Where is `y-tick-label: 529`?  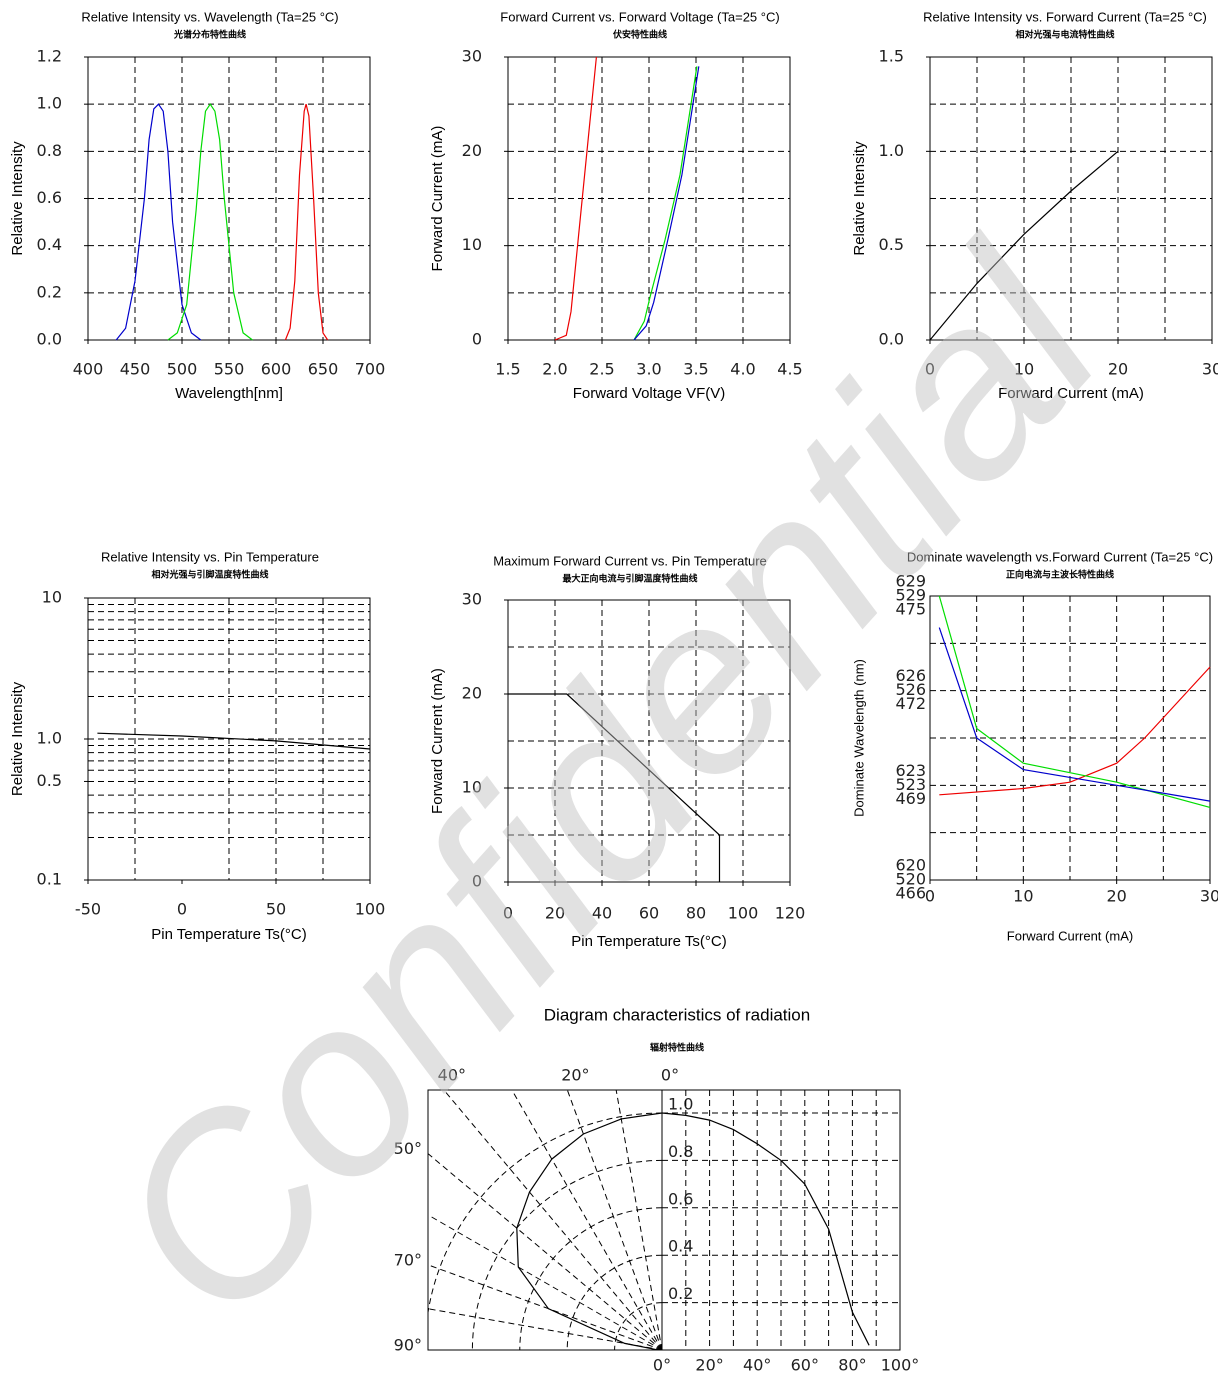 y-tick-label: 529 is located at coordinates (910, 595).